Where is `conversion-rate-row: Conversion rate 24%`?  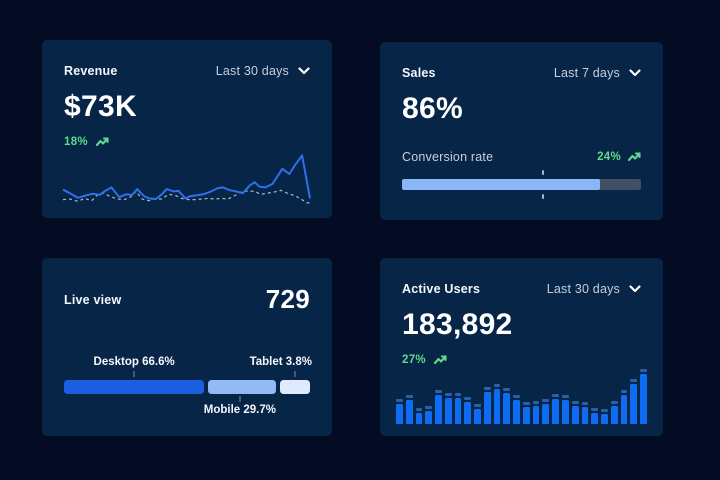
conversion-rate-row: Conversion rate 24% is located at coordinates (521, 157).